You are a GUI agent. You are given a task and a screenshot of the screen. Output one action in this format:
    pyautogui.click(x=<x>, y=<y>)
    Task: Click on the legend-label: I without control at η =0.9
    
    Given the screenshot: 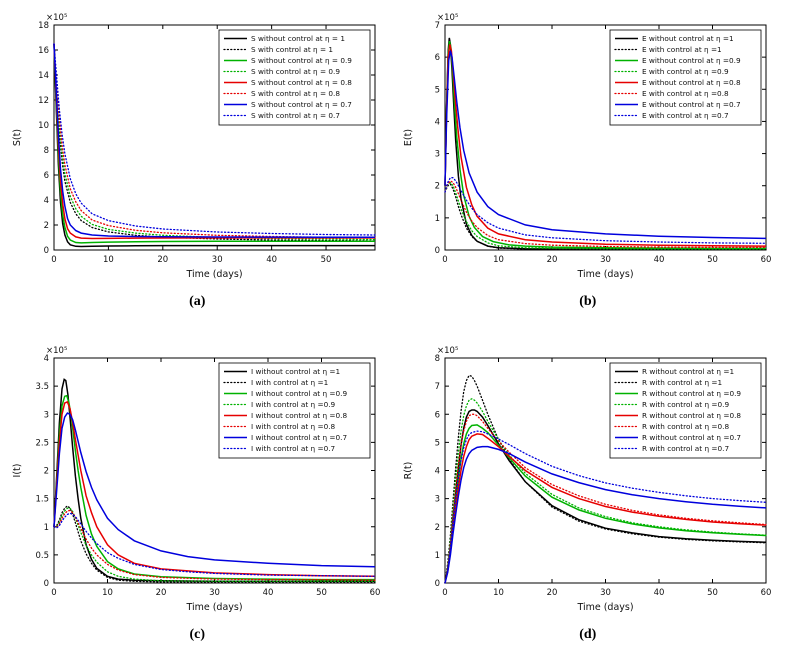 What is the action you would take?
    pyautogui.click(x=299, y=393)
    